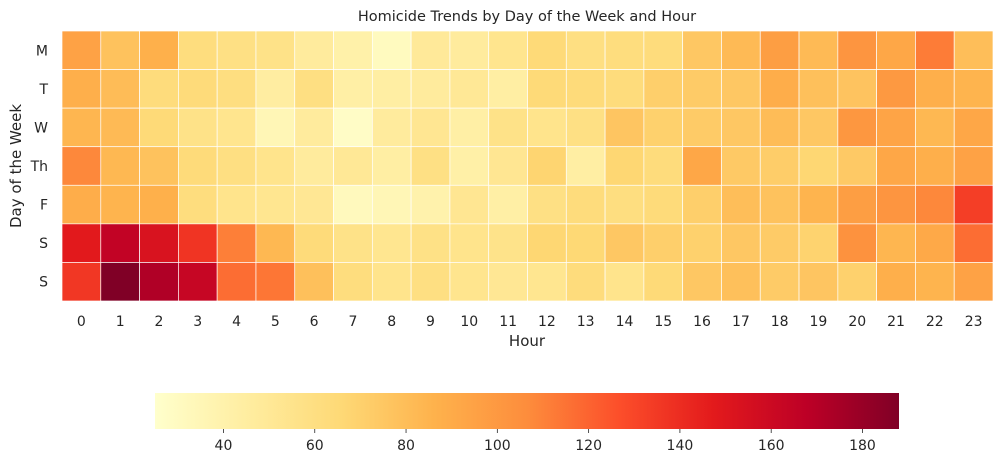 This screenshot has width=1001, height=468. Describe the element at coordinates (974, 322) in the screenshot. I see `x-tick-label: 23` at that location.